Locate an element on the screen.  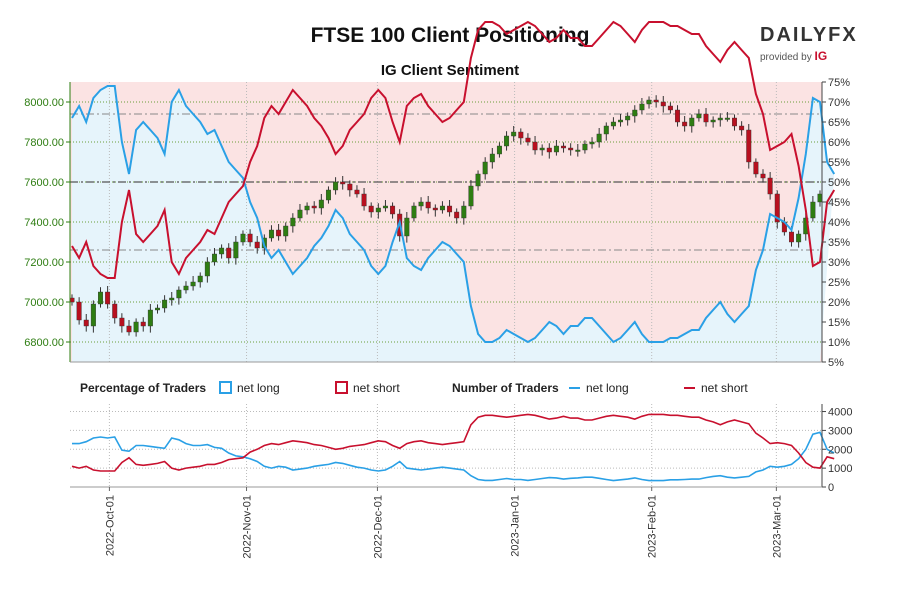
chart-title: FTSE 100 Client Positioning is located at coordinates (450, 35).